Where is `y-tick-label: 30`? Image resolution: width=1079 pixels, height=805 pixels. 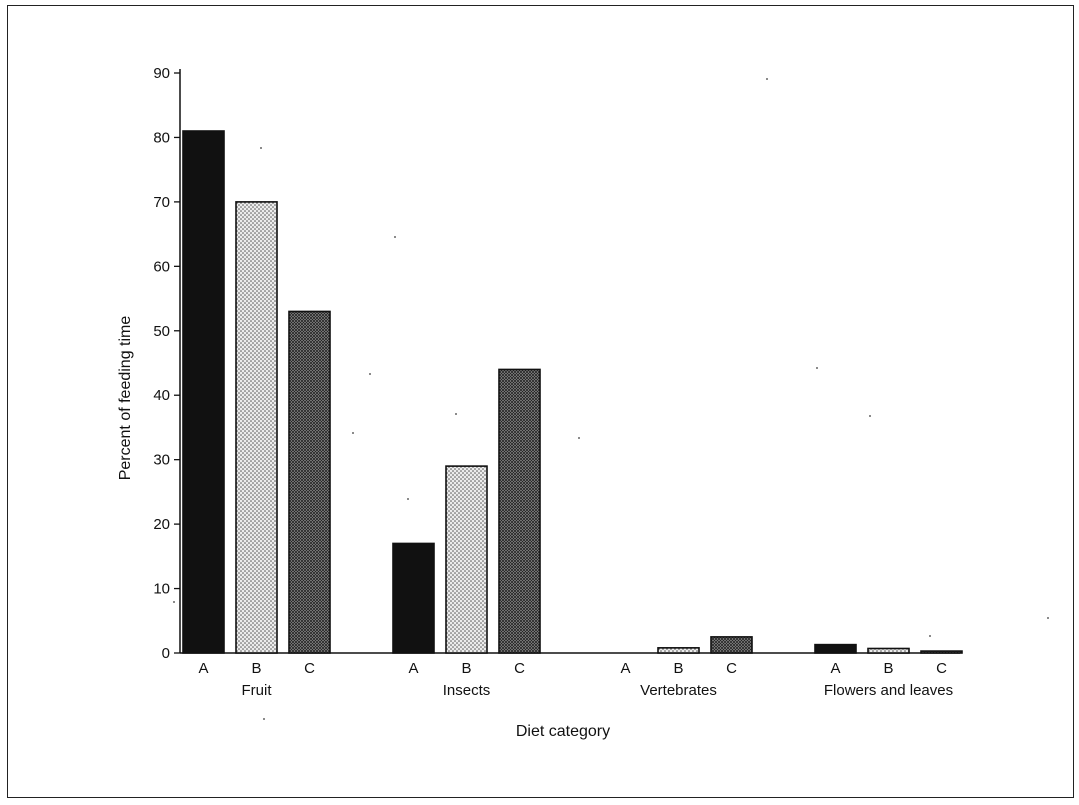
y-tick-label: 30 is located at coordinates (161, 460).